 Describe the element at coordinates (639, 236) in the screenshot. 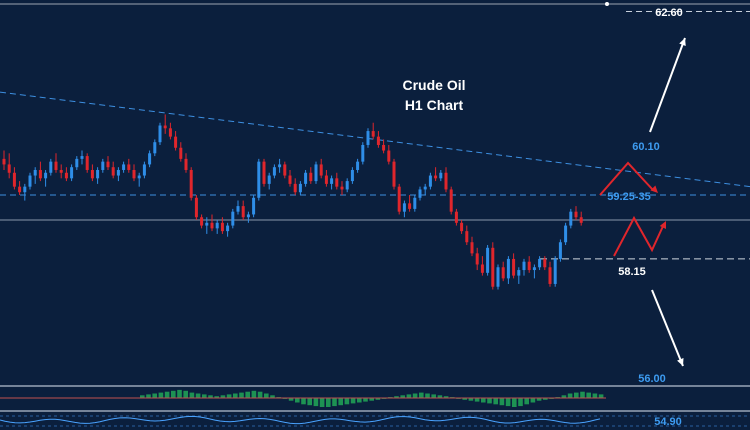

I see `zigzag-arrow` at that location.